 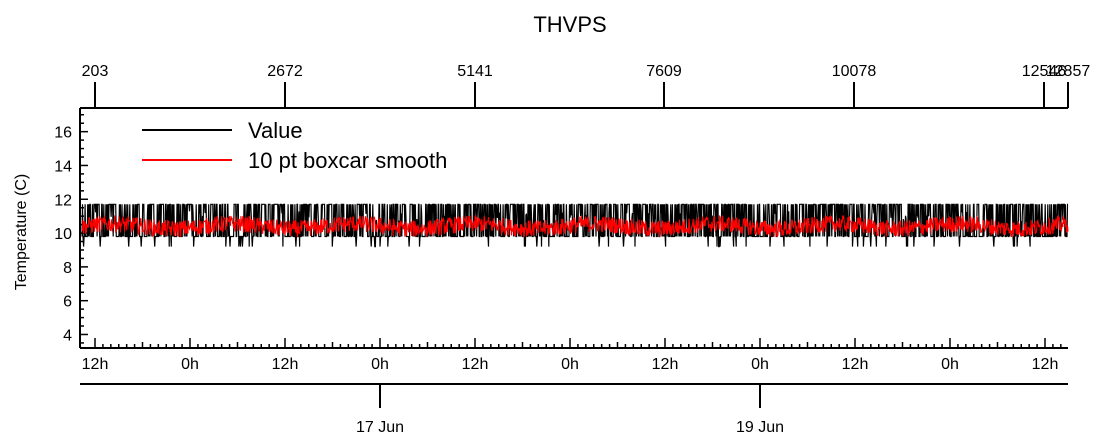 I want to click on x-date-axis: 17 Jun 19 Jun, so click(x=574, y=409).